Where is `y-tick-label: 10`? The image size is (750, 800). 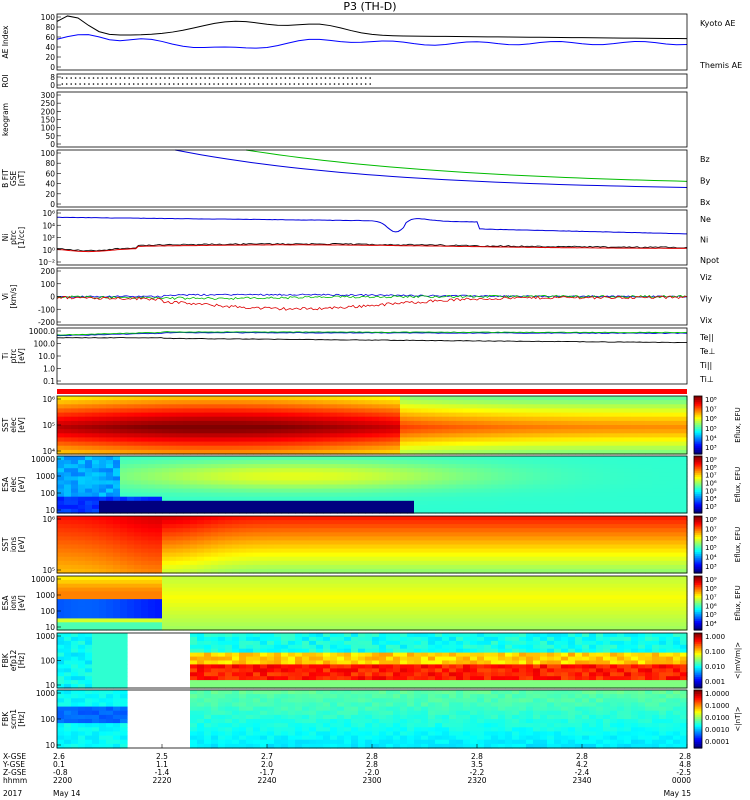 y-tick-label: 10 is located at coordinates (50, 510).